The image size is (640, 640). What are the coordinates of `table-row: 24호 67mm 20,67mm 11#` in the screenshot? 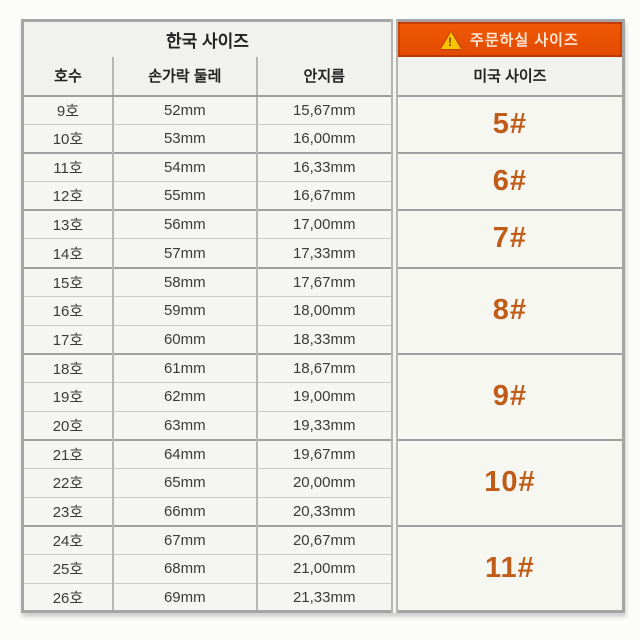 It's located at (323, 568).